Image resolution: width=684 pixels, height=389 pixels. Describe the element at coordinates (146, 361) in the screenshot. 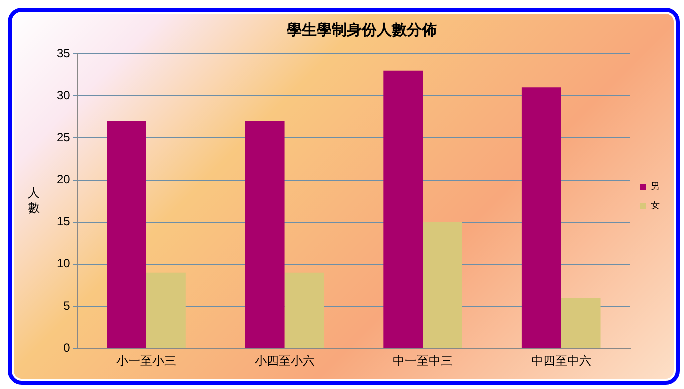

I see `x-tick-label: 小一至小三` at that location.